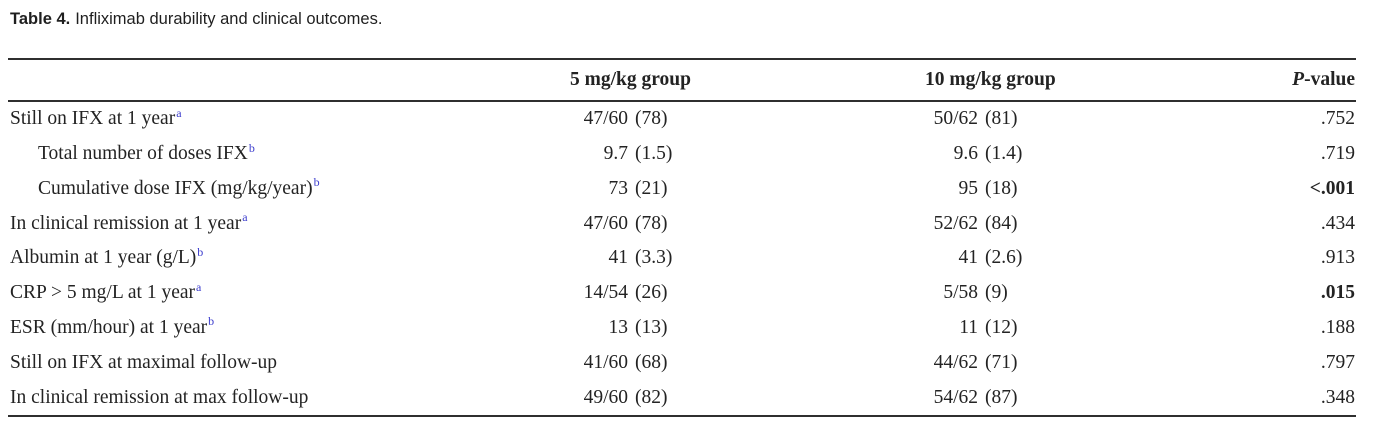 The height and width of the screenshot is (425, 1382). What do you see at coordinates (40, 19) in the screenshot?
I see `table-number: Table 4.` at bounding box center [40, 19].